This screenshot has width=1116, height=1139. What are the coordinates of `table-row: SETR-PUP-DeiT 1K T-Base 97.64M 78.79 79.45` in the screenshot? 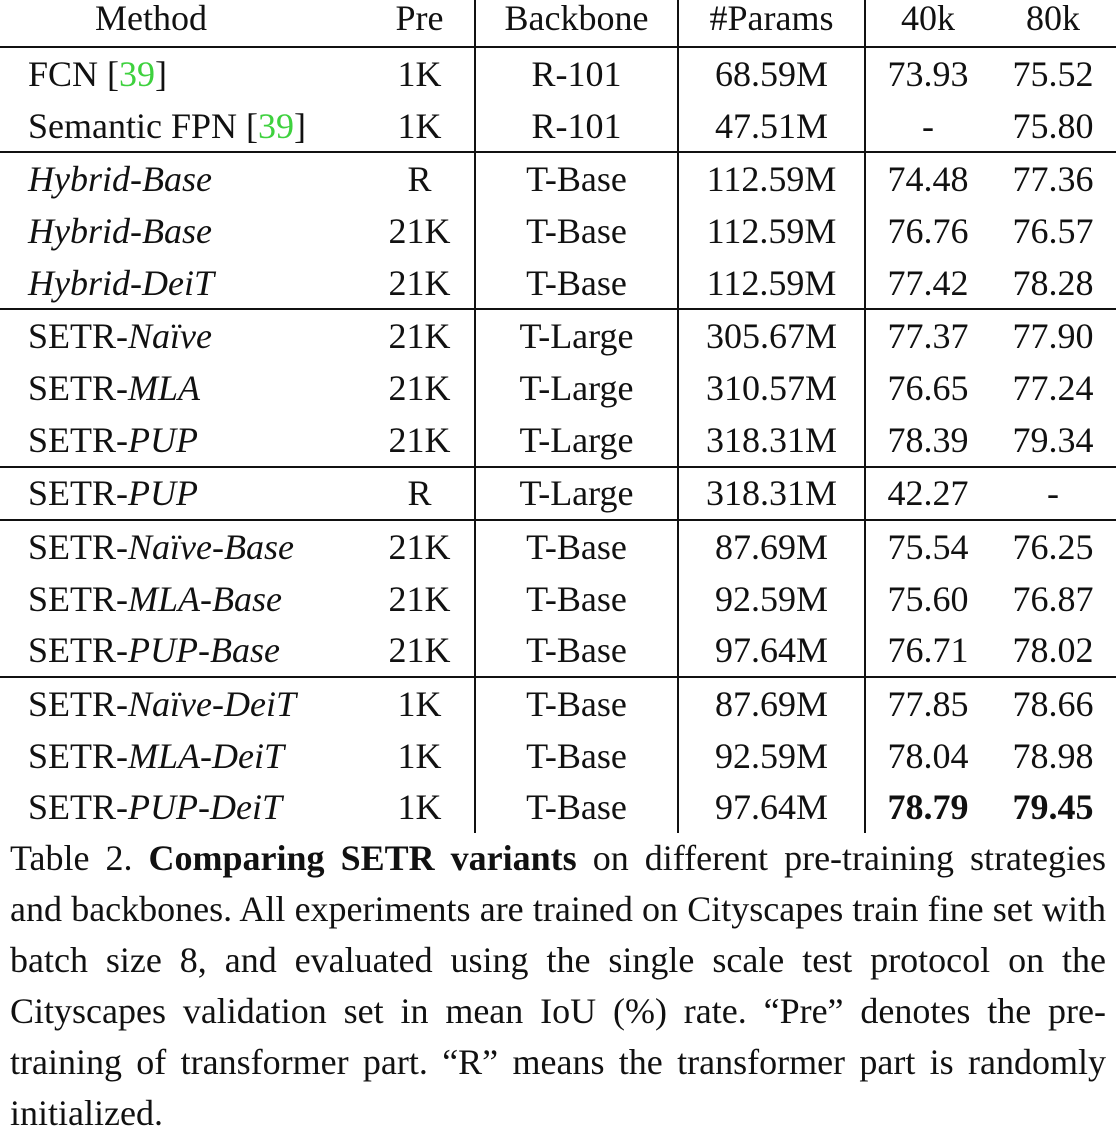 It's located at (558, 807).